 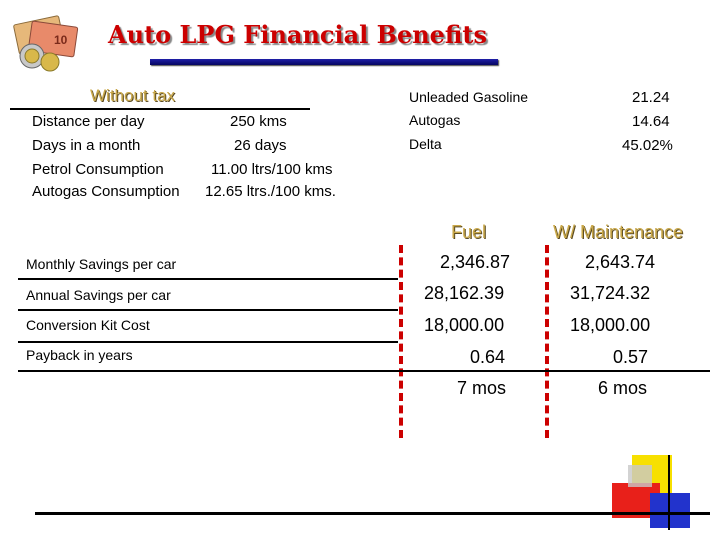 I want to click on price-label: Unleaded Gasoline, so click(x=469, y=97).